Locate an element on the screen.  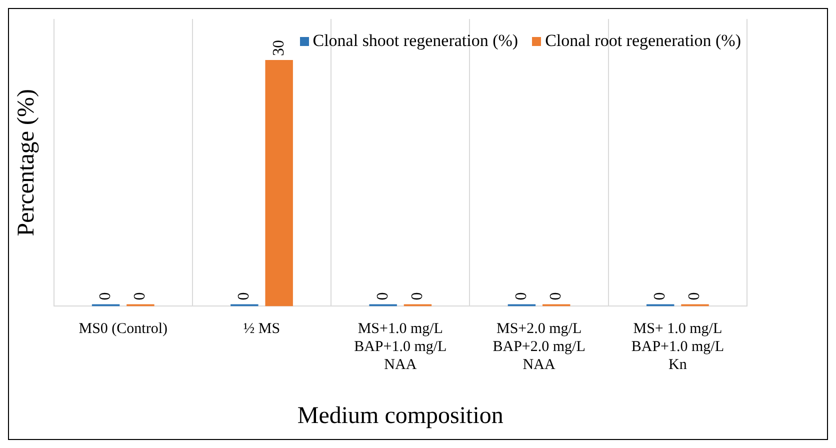
x-tick-label: MS+1.0 mg/L BAP+1.0 mg/L NAA is located at coordinates (400, 347).